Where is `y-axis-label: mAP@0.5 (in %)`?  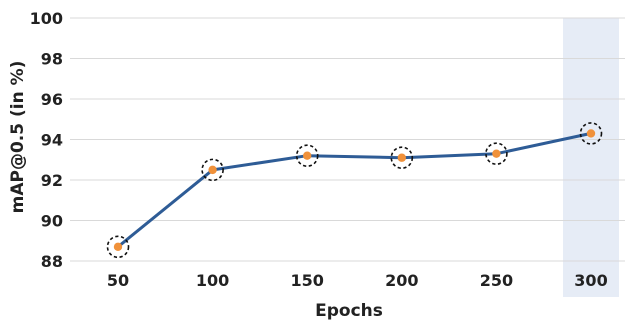 y-axis-label: mAP@0.5 (in %) is located at coordinates (18, 137).